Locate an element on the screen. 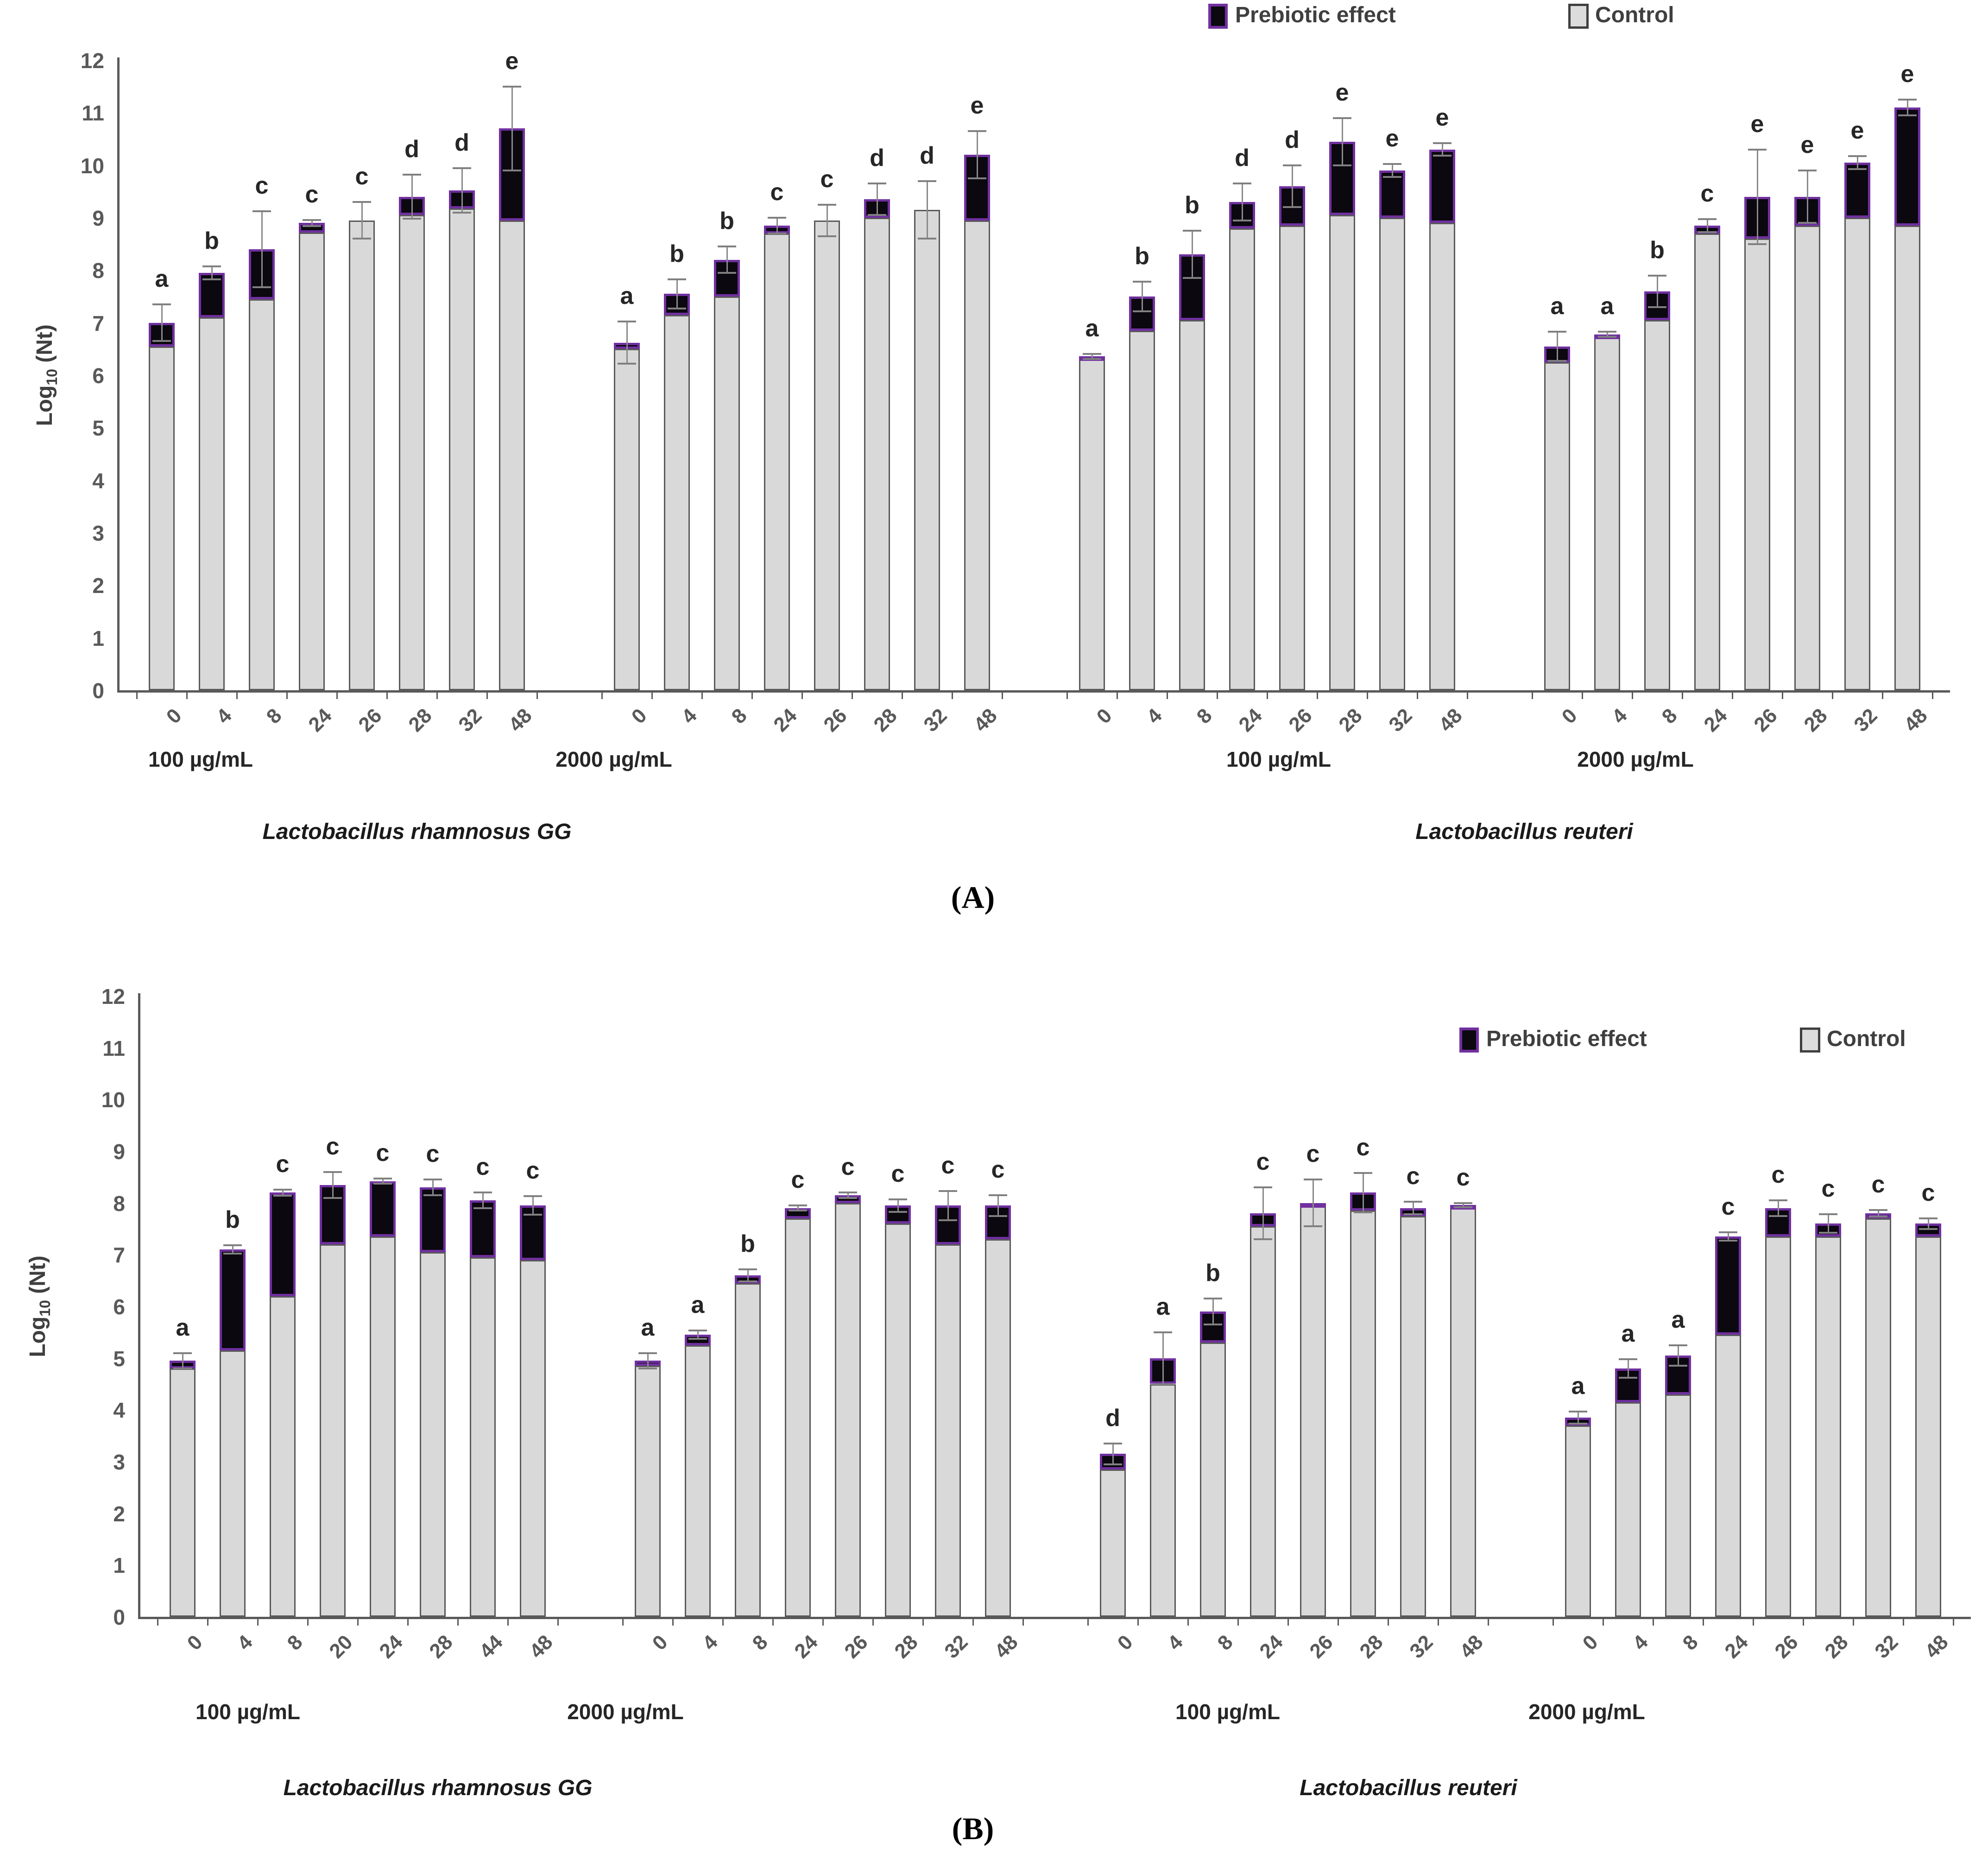  panel-b-label: (B) is located at coordinates (973, 1829).